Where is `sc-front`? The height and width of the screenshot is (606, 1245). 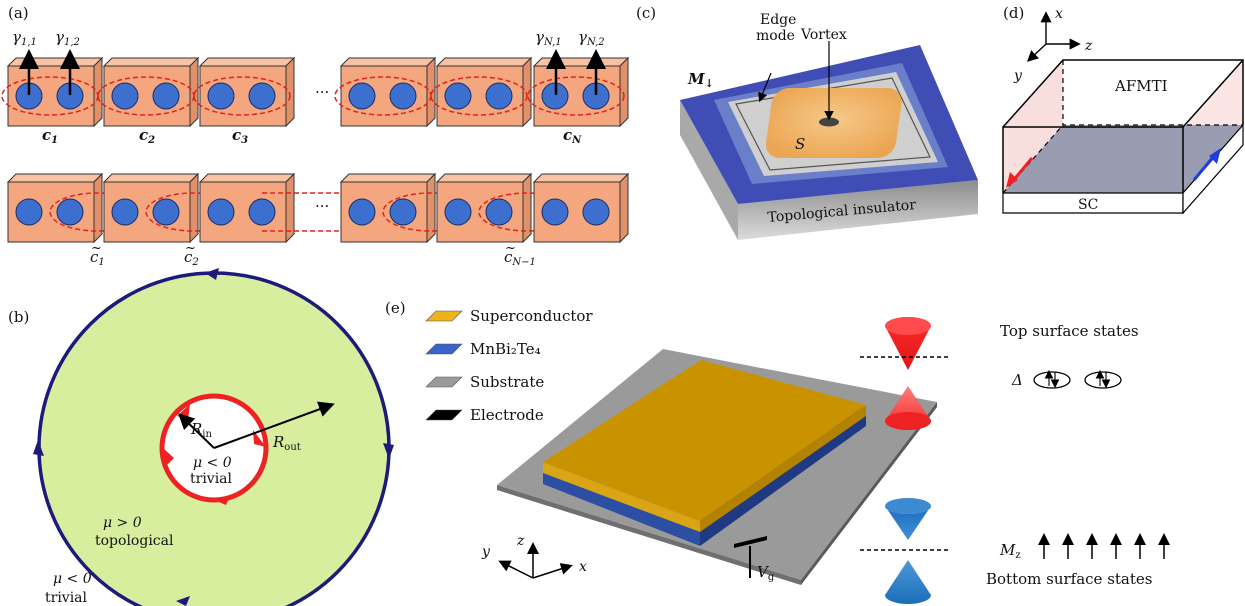 sc-front is located at coordinates (621, 497).